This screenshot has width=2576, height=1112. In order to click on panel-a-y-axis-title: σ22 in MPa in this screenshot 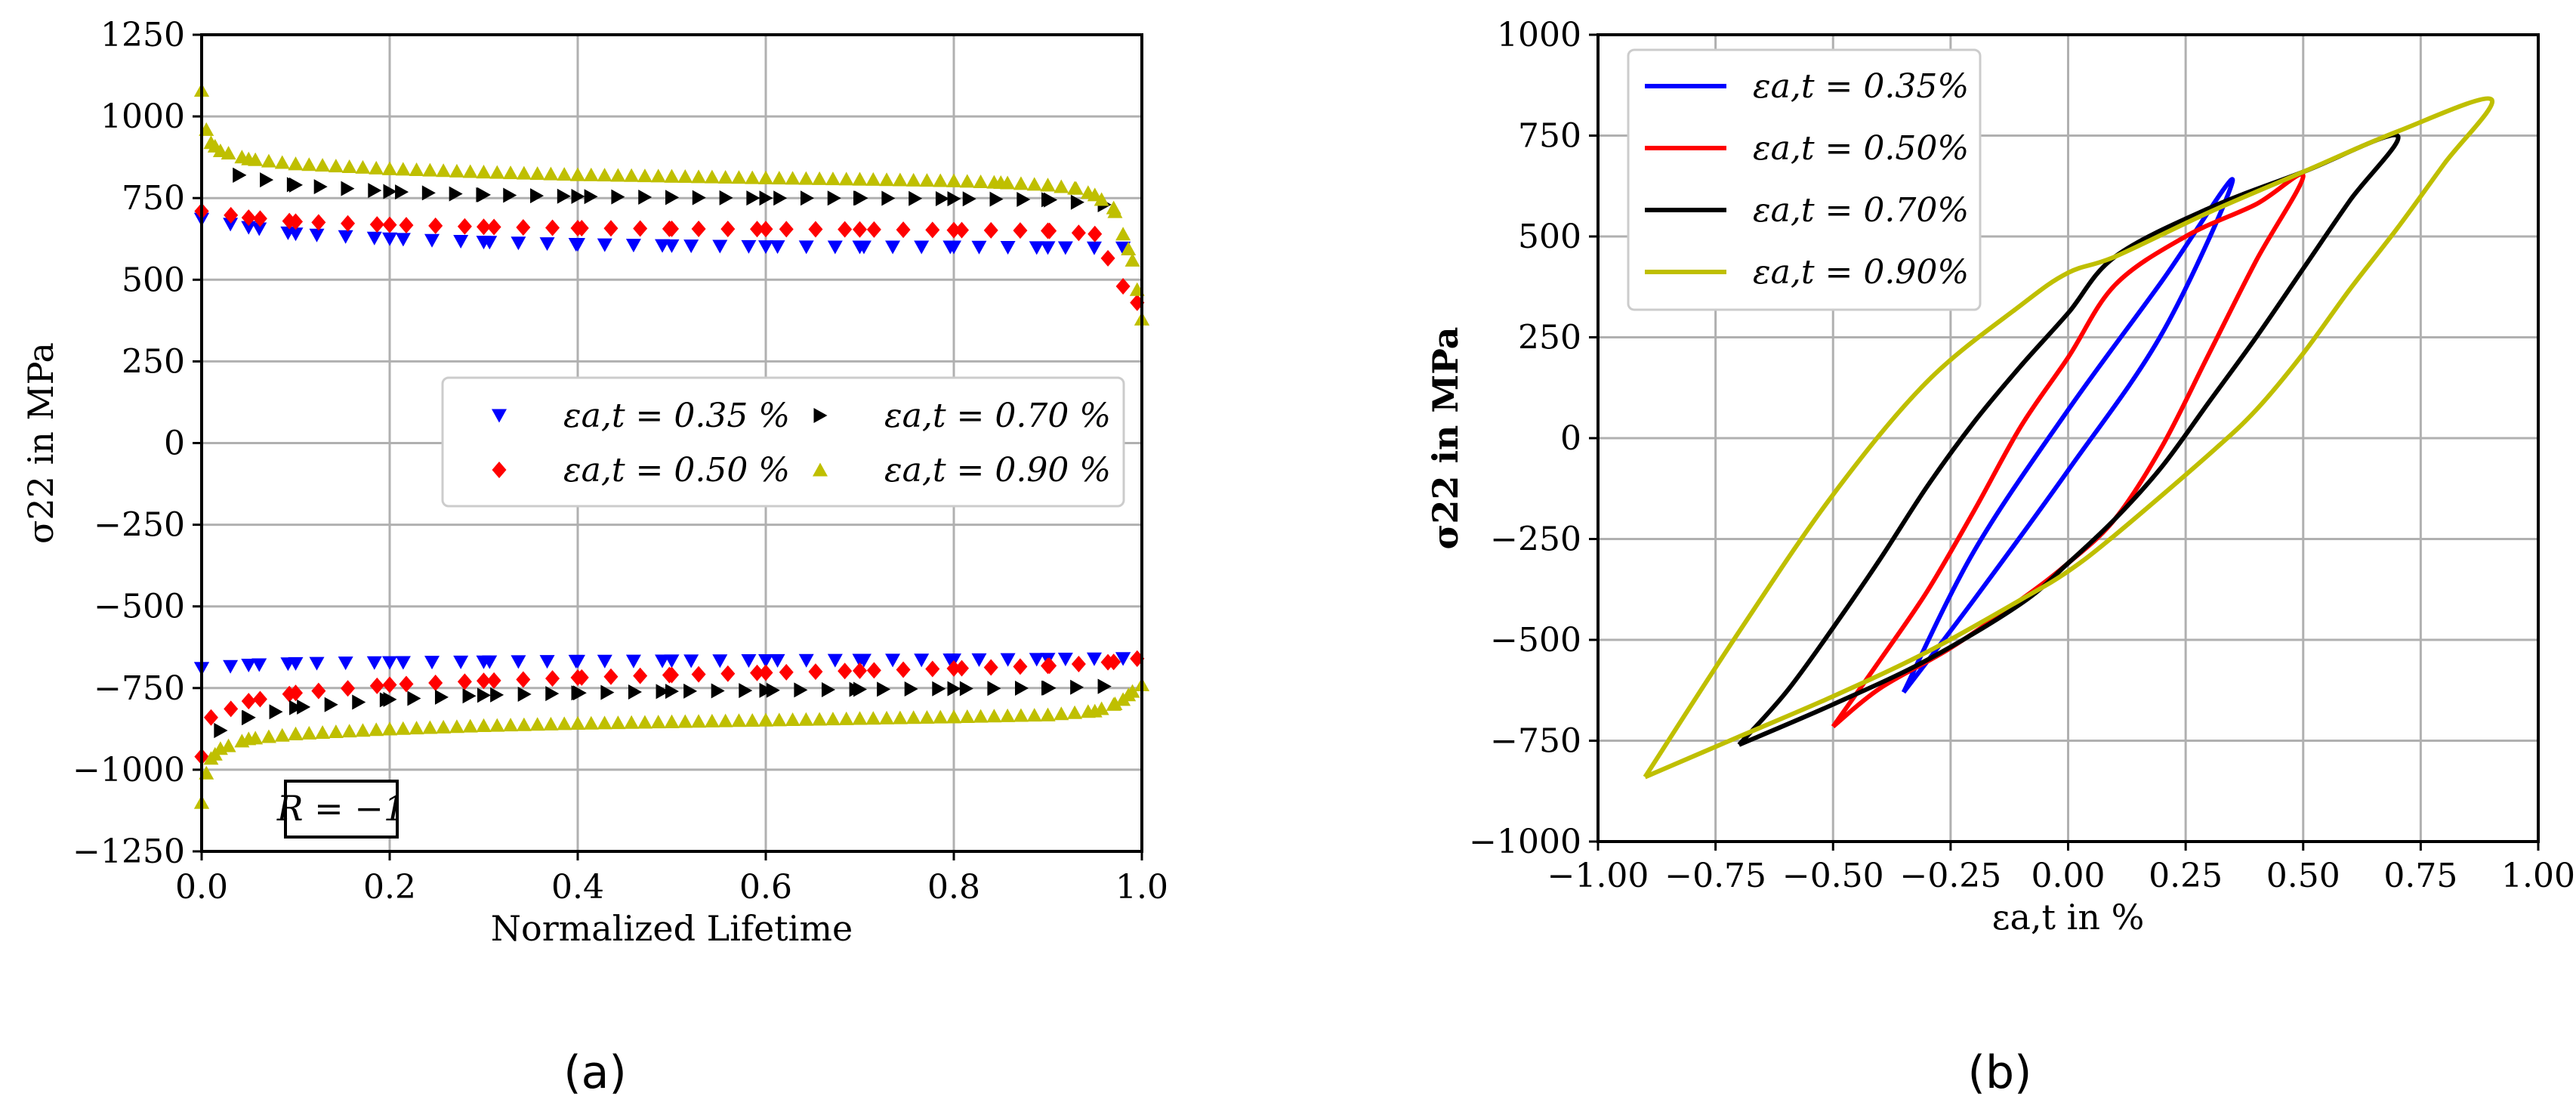, I will do `click(40, 443)`.